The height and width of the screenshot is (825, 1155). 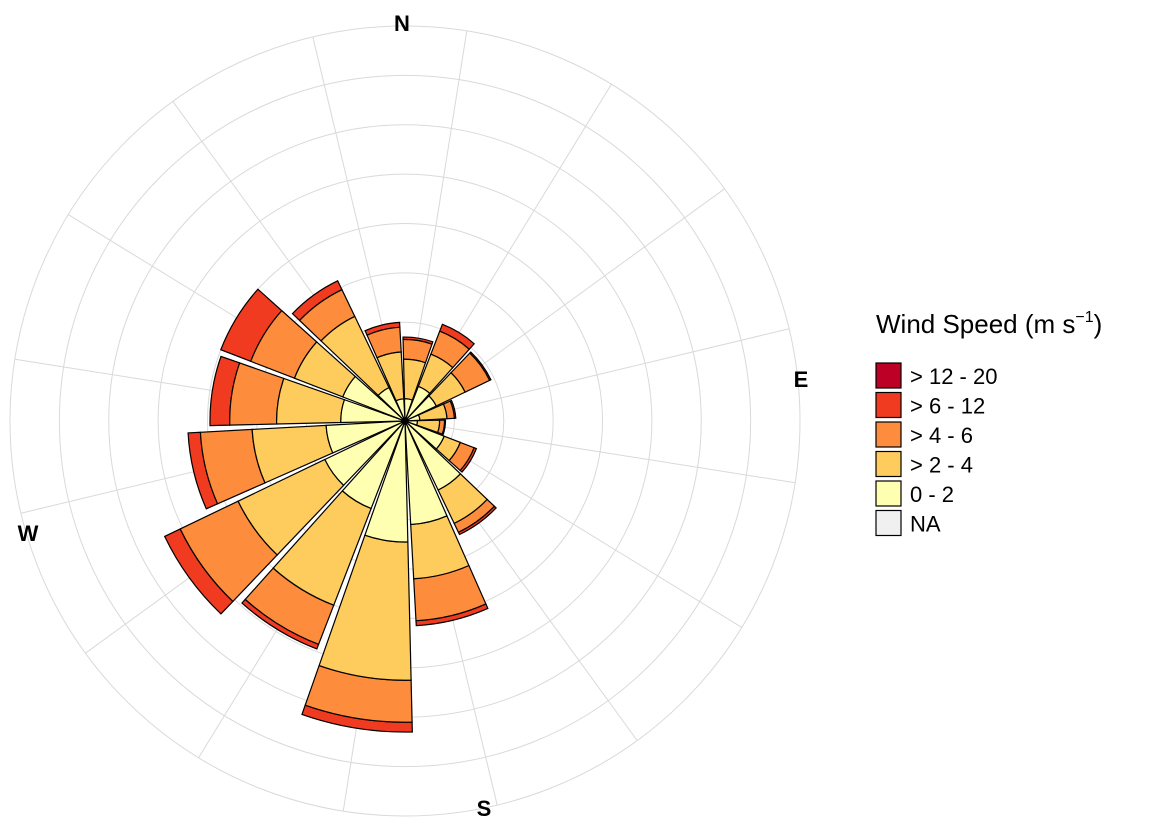 I want to click on cardinal-label-e: E, so click(x=801, y=379).